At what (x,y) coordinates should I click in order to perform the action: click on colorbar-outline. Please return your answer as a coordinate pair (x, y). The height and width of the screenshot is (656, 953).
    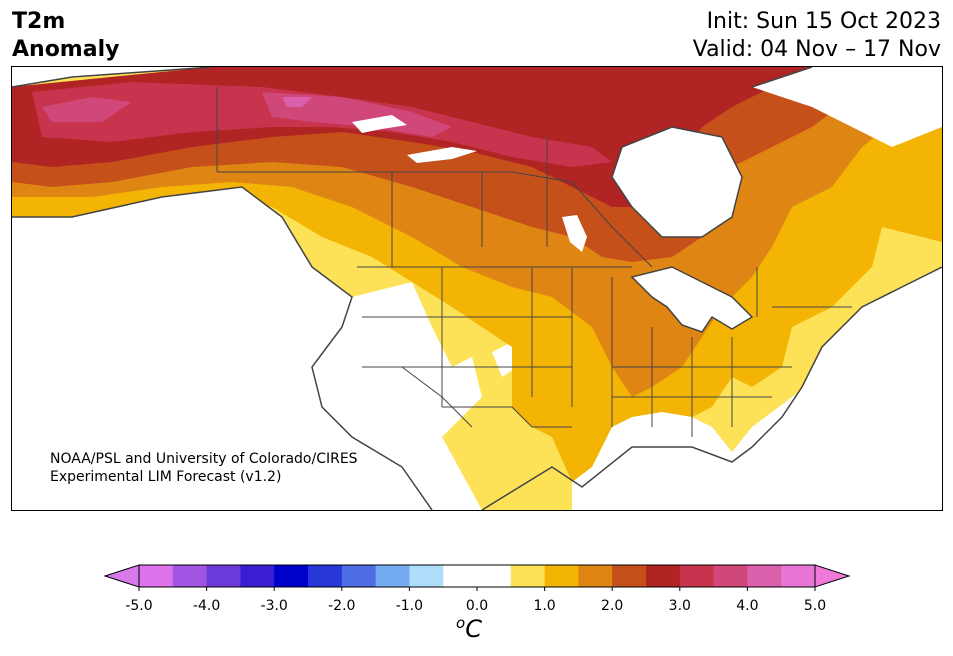
    Looking at the image, I should click on (477, 576).